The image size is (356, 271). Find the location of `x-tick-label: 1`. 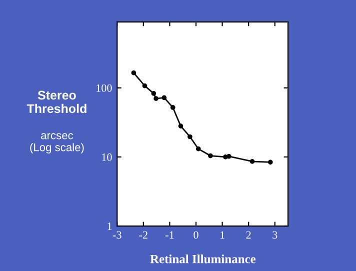

x-tick-label: 1 is located at coordinates (222, 235).